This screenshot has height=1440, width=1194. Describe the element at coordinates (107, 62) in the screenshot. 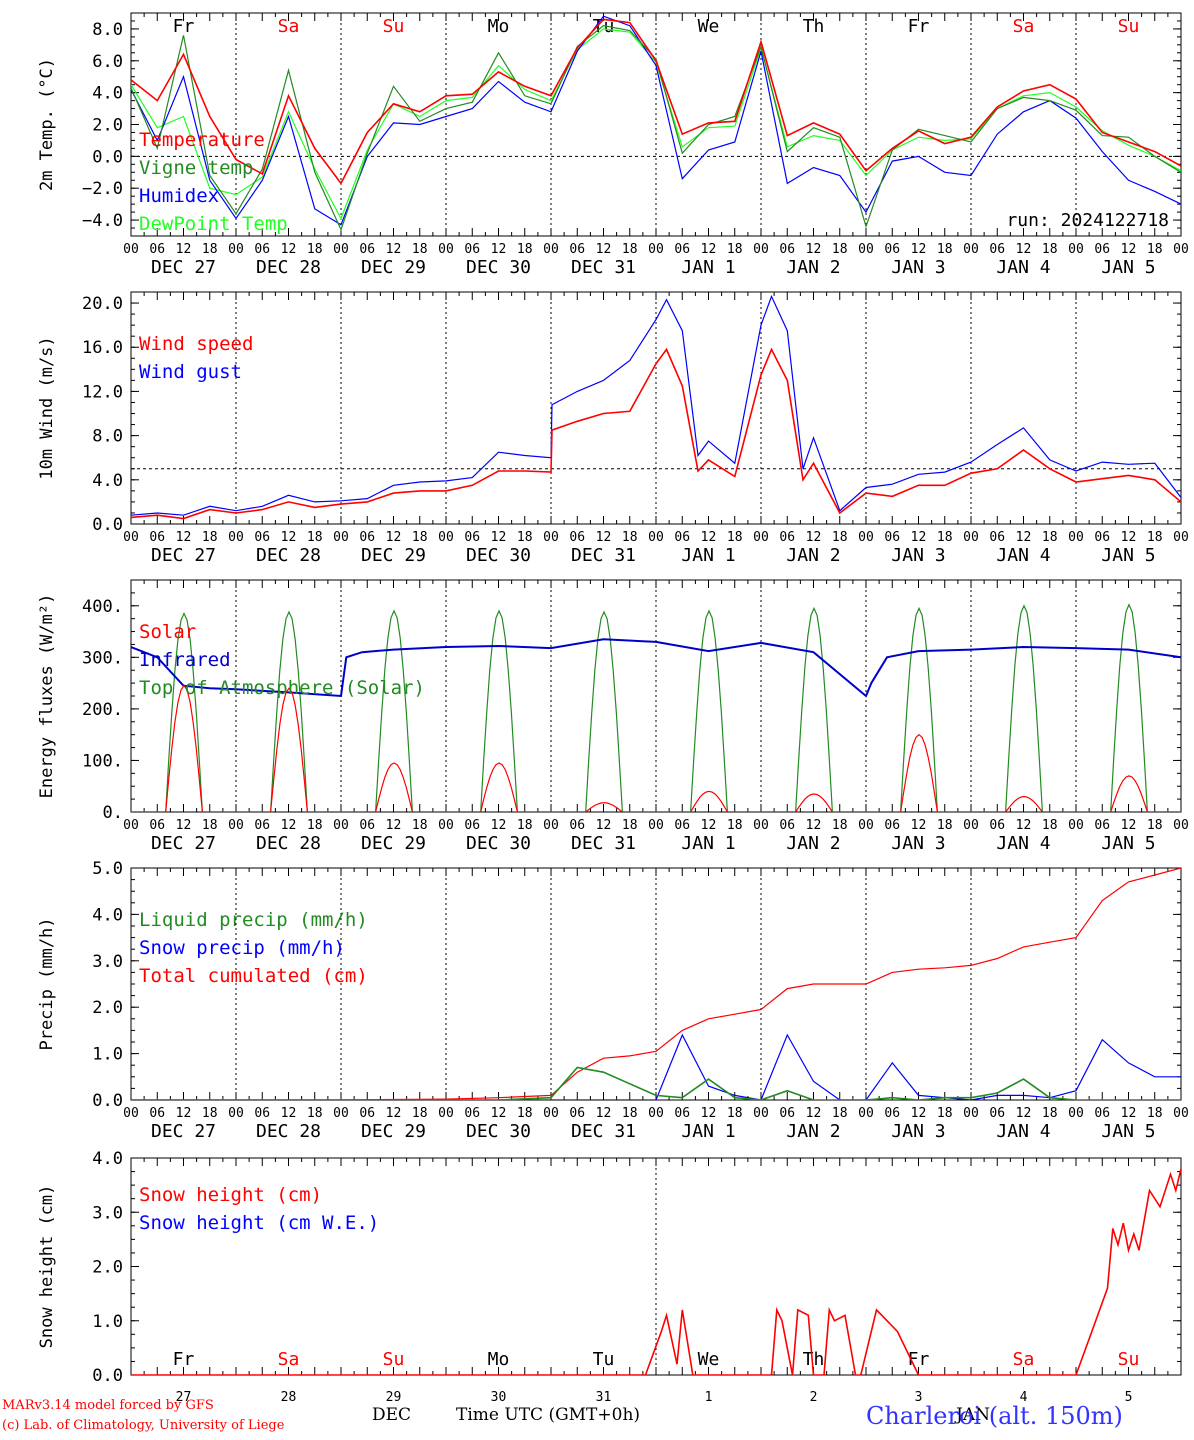

I see `y-tick-label: 6.0` at that location.